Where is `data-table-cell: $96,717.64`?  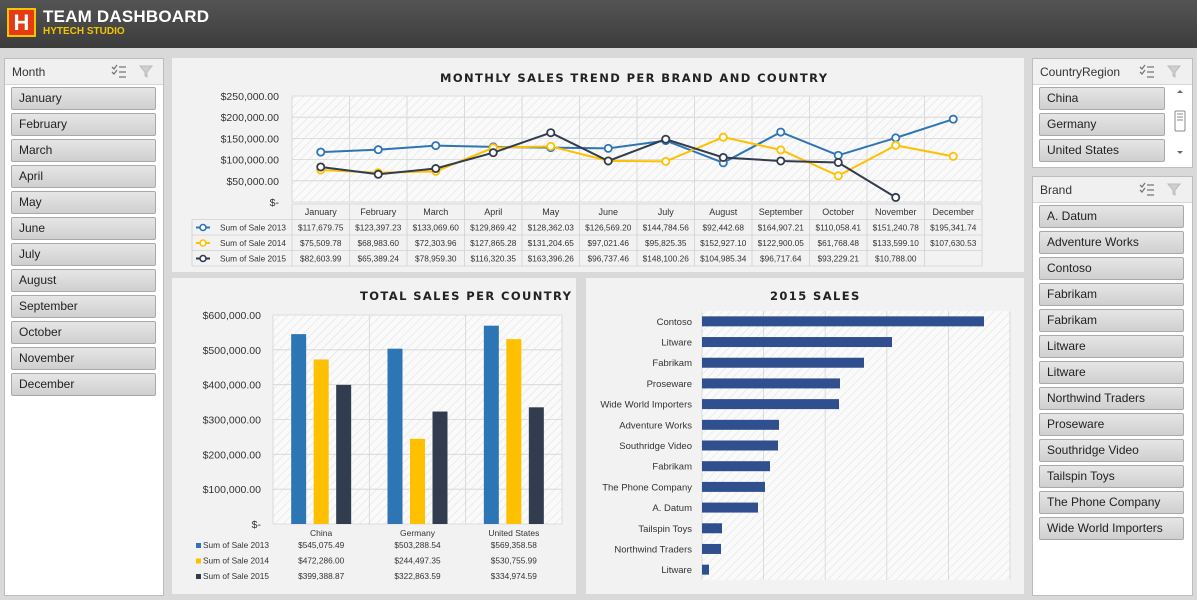 data-table-cell: $96,717.64 is located at coordinates (781, 259).